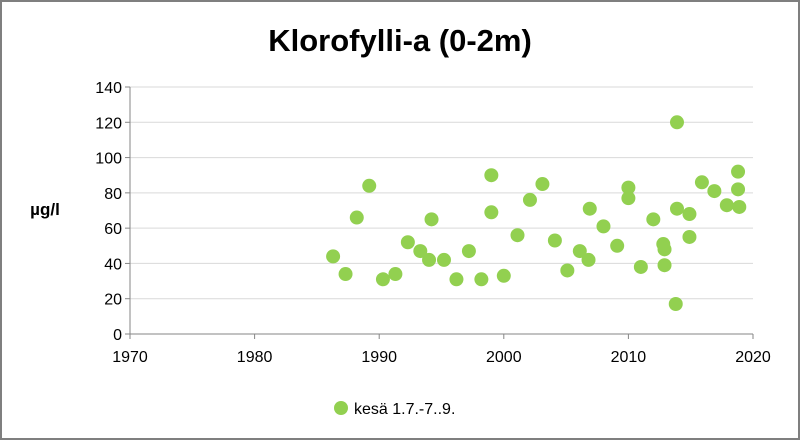  I want to click on x-tick-label: 2020, so click(753, 357).